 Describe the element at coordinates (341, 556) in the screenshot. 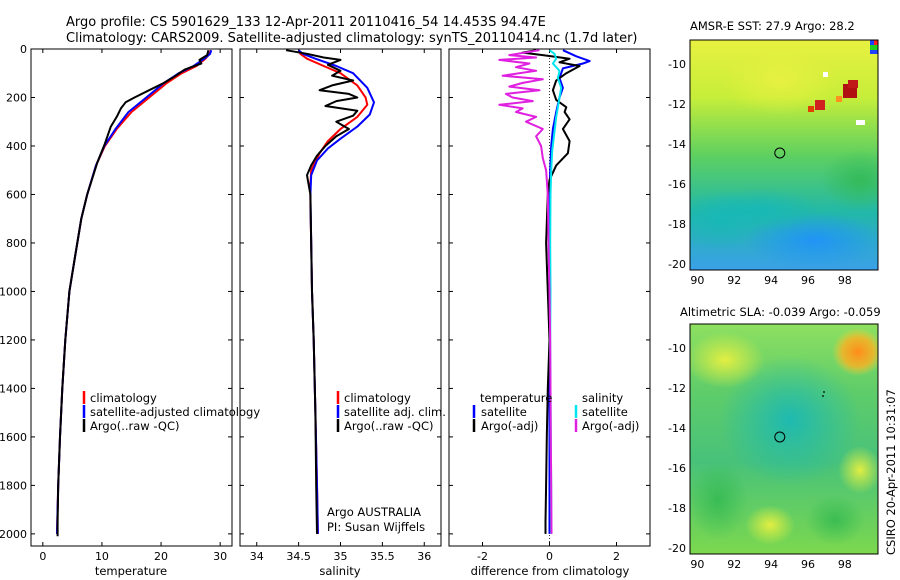

I see `x-tick-label: 35` at that location.